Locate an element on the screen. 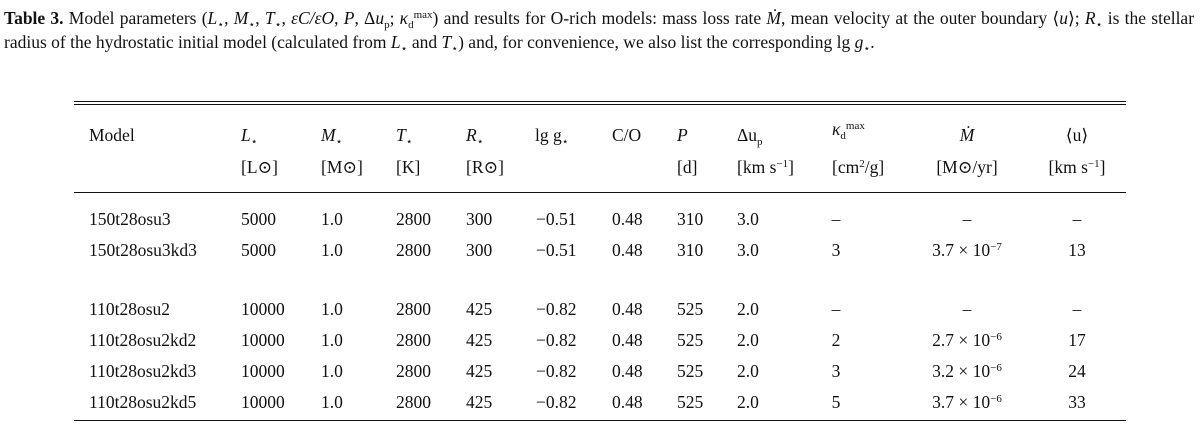  cell-m-row-6: 1.0 is located at coordinates (332, 402).